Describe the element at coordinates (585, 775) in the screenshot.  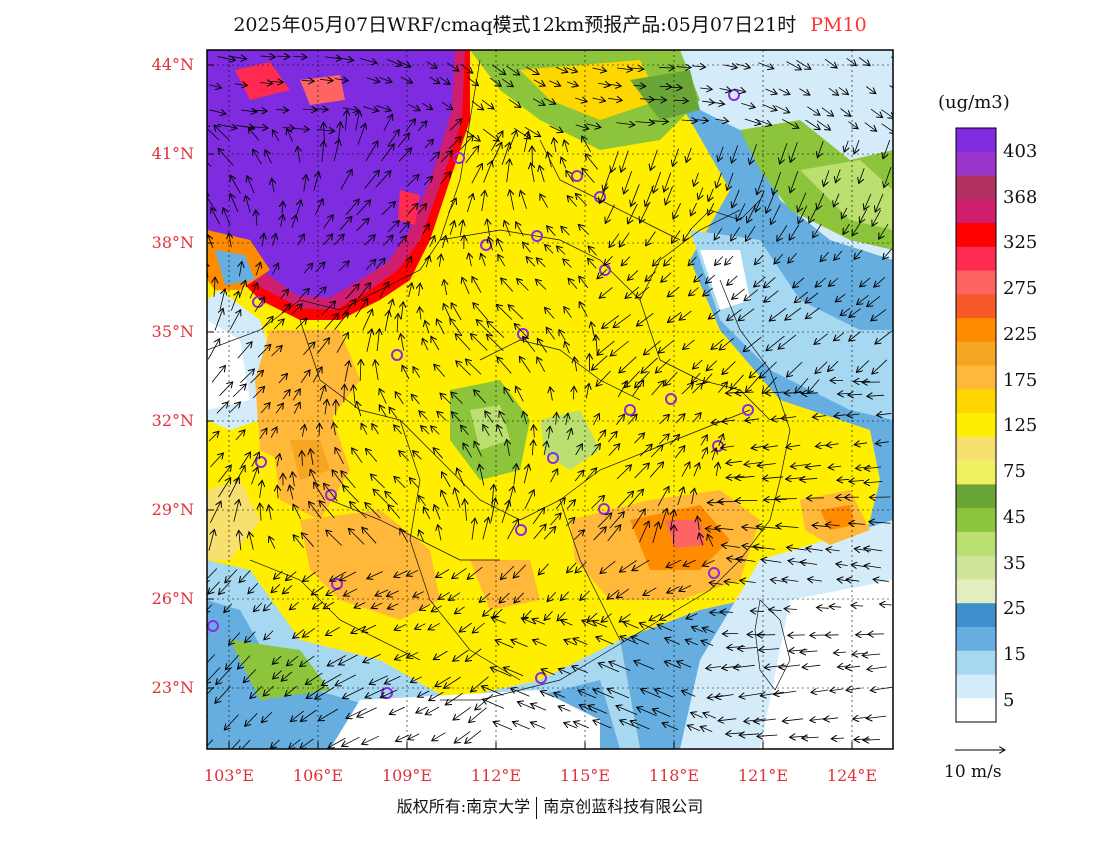
I see `lon-label-115: 115°E` at that location.